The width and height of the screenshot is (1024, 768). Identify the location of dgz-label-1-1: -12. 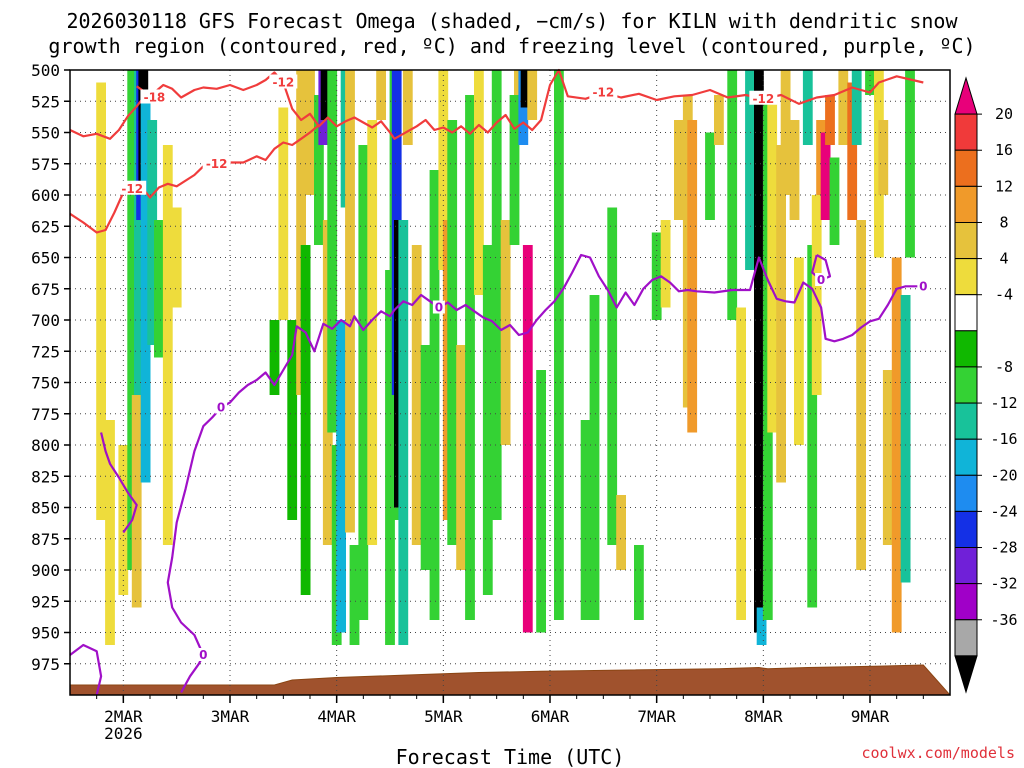
(217, 164).